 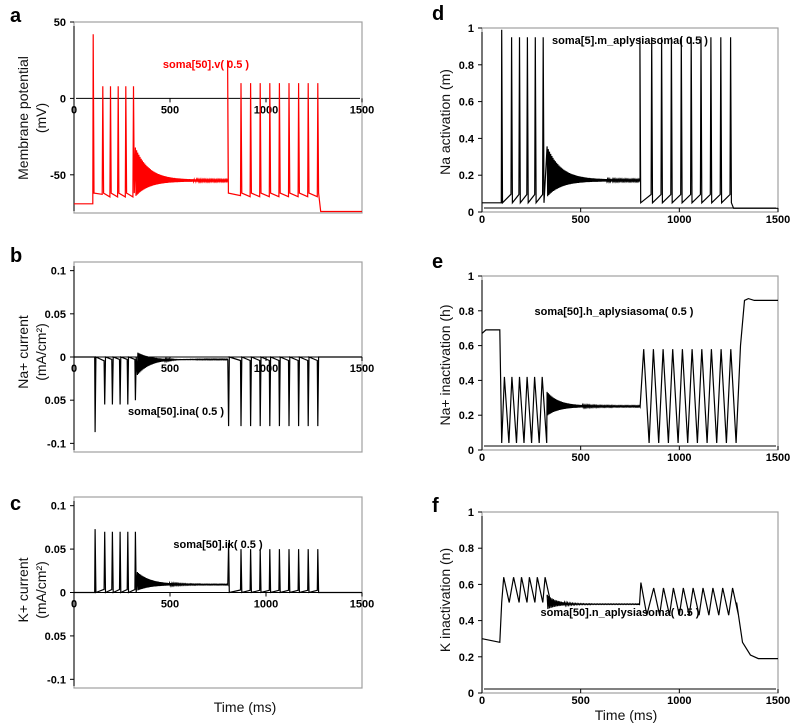 What do you see at coordinates (626, 715) in the screenshot?
I see `x-axis-title-right: Time (ms)` at bounding box center [626, 715].